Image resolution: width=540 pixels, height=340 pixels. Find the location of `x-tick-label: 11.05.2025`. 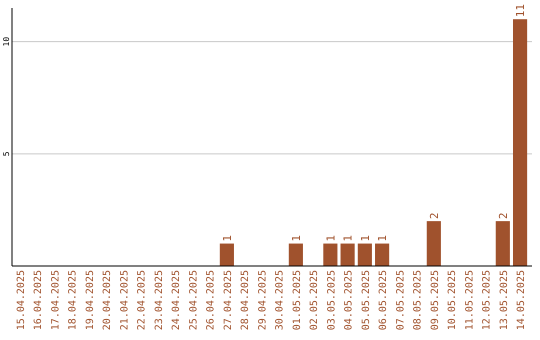

x-tick-label: 11.05.2025 is located at coordinates (470, 300).